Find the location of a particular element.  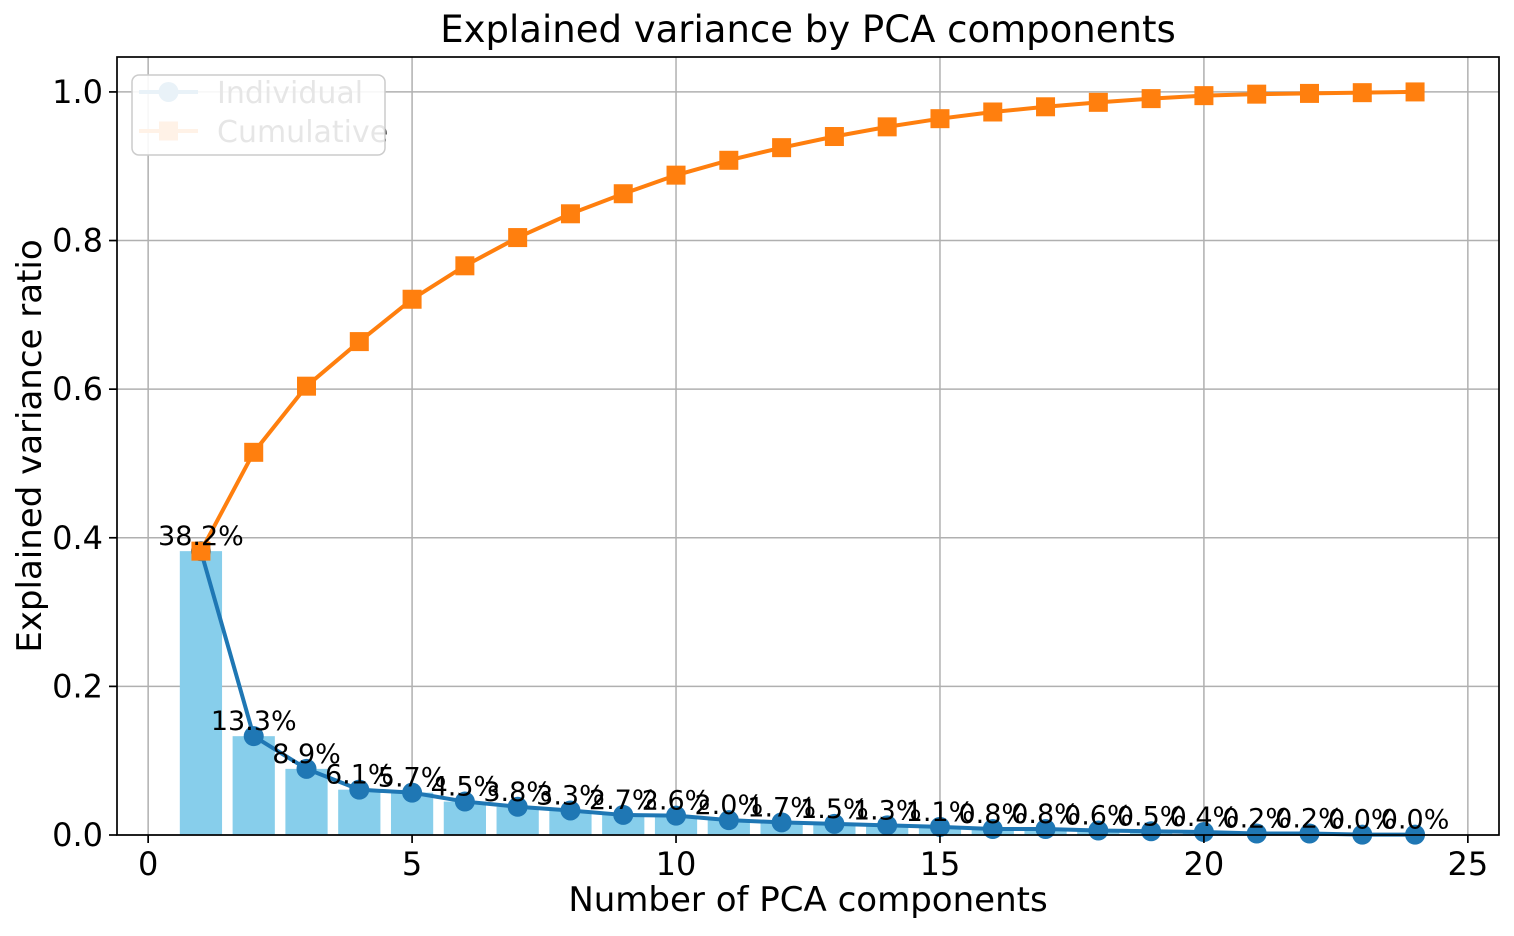

x-axis-tick-labels: 0 5 10 15 20 25 is located at coordinates (813, 864).